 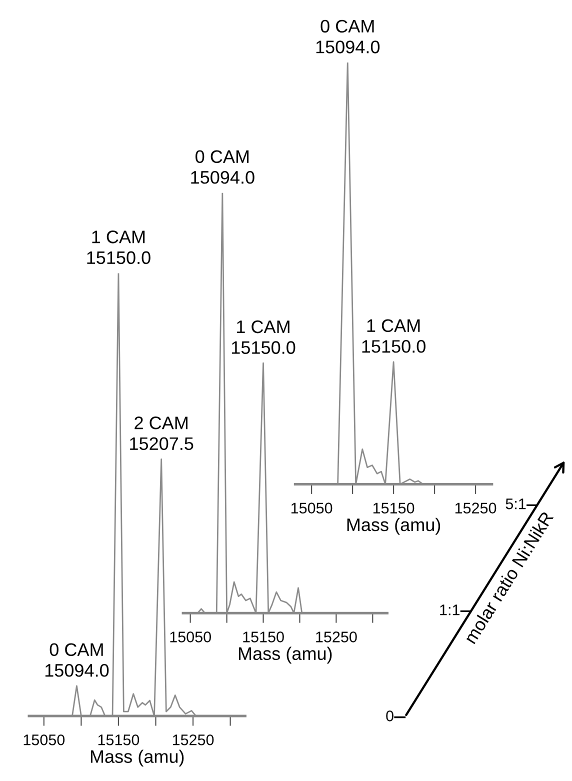 I want to click on text: 1:1, so click(x=450, y=610).